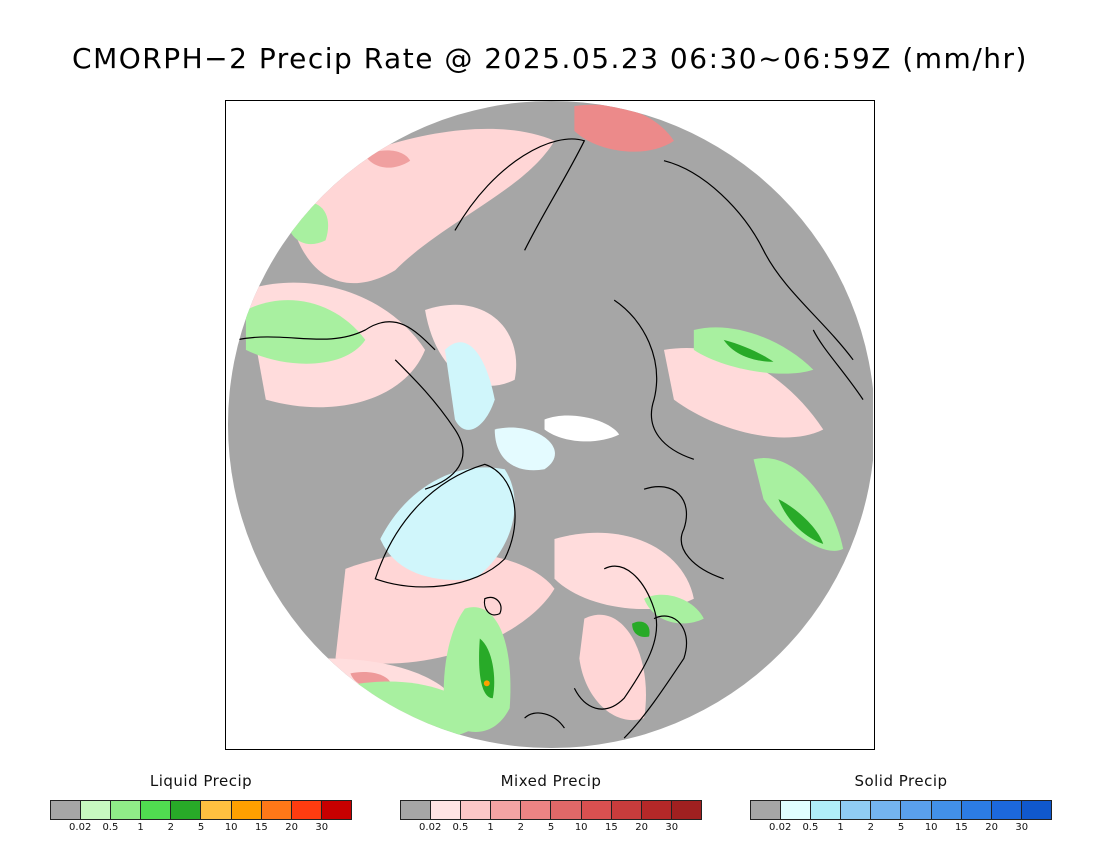 The width and height of the screenshot is (1100, 850). What do you see at coordinates (901, 781) in the screenshot?
I see `legend-title: Solid Precip` at bounding box center [901, 781].